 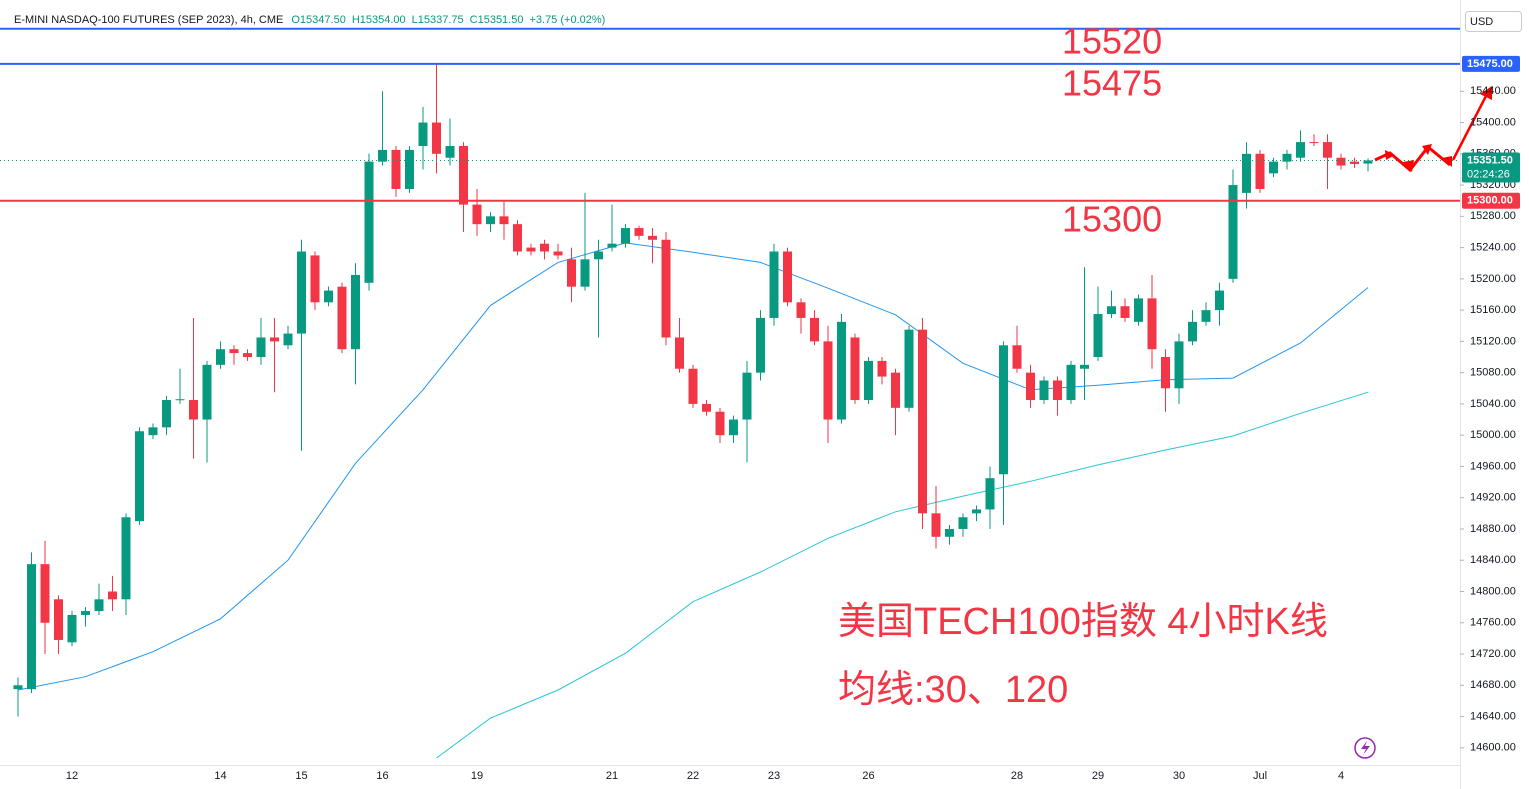 I want to click on currency-box, so click(x=1493, y=21).